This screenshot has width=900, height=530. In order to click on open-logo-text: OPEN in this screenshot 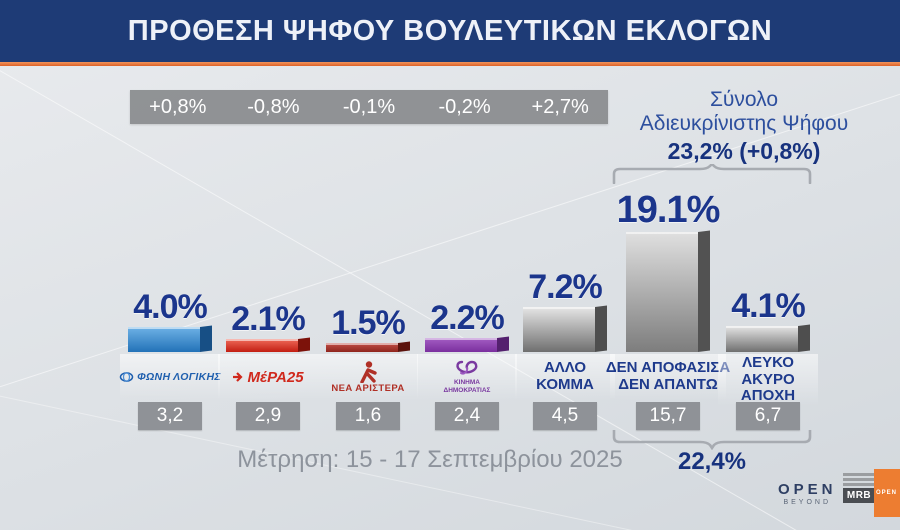, I will do `click(807, 489)`.